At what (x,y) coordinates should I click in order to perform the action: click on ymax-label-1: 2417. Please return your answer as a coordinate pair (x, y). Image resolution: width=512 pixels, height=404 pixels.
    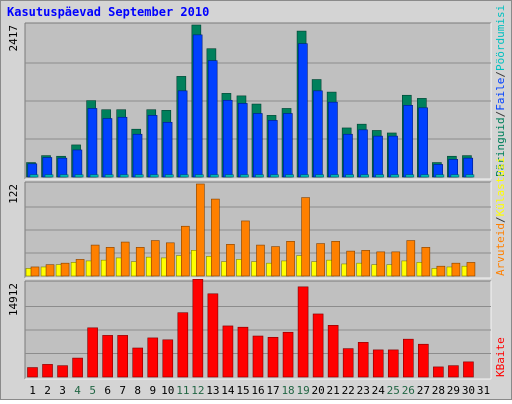
    Looking at the image, I should click on (13, 38).